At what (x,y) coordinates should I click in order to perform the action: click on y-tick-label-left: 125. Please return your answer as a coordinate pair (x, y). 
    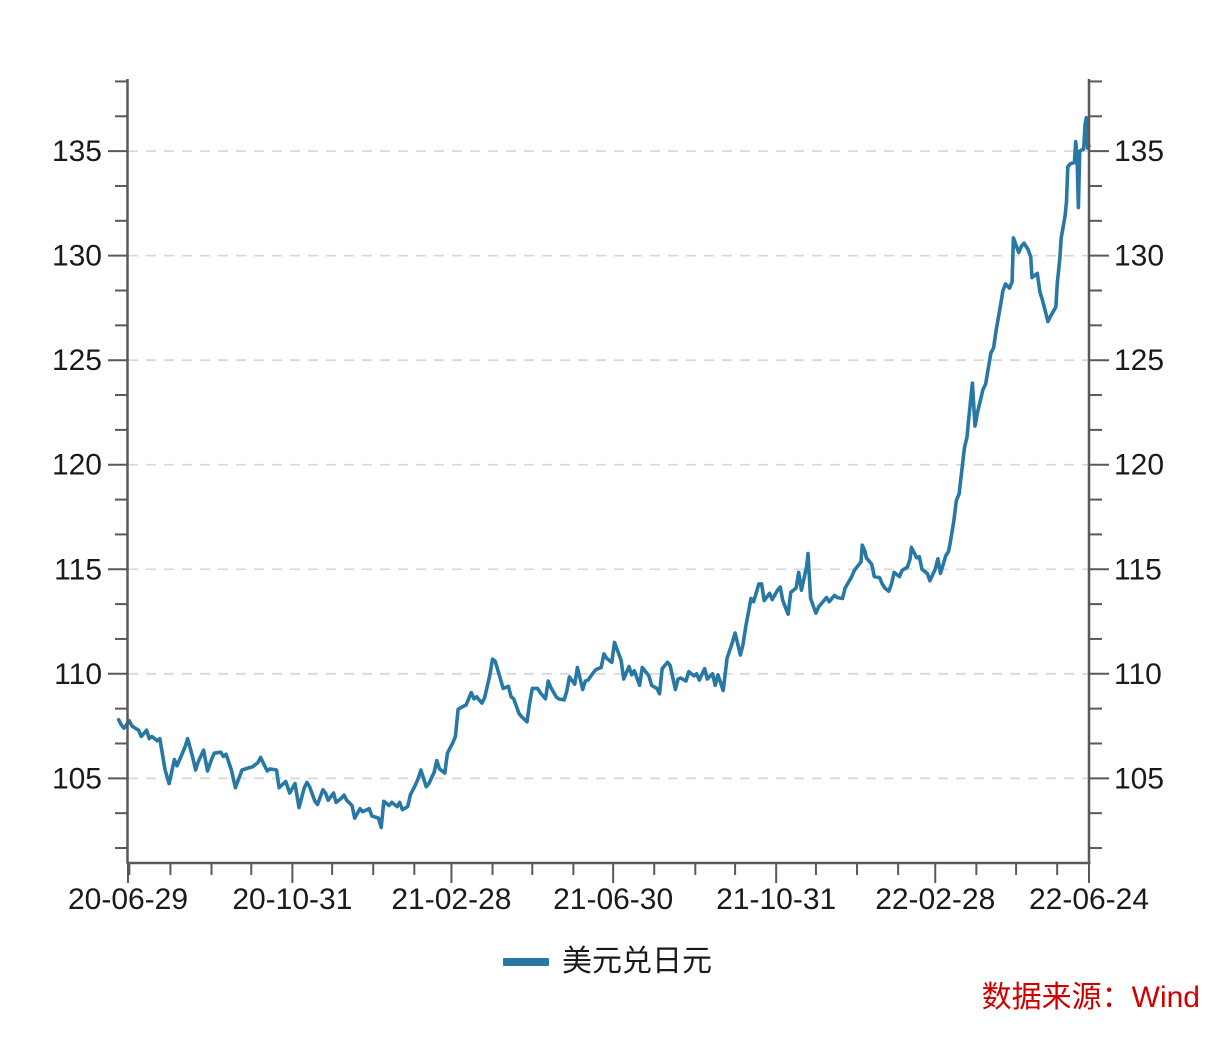
    Looking at the image, I should click on (77, 360).